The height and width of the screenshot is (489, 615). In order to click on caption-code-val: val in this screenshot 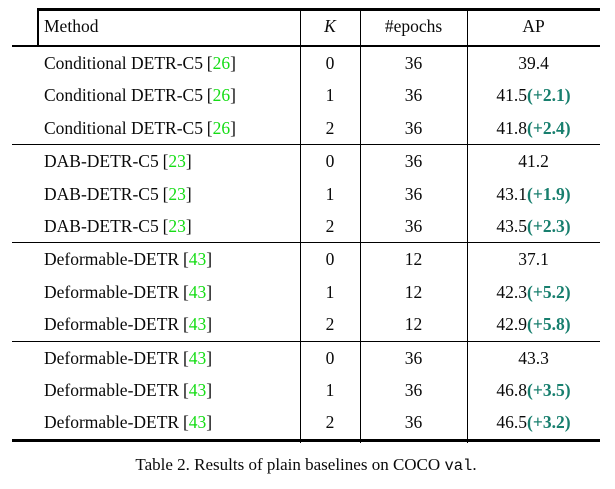, I will do `click(458, 466)`.